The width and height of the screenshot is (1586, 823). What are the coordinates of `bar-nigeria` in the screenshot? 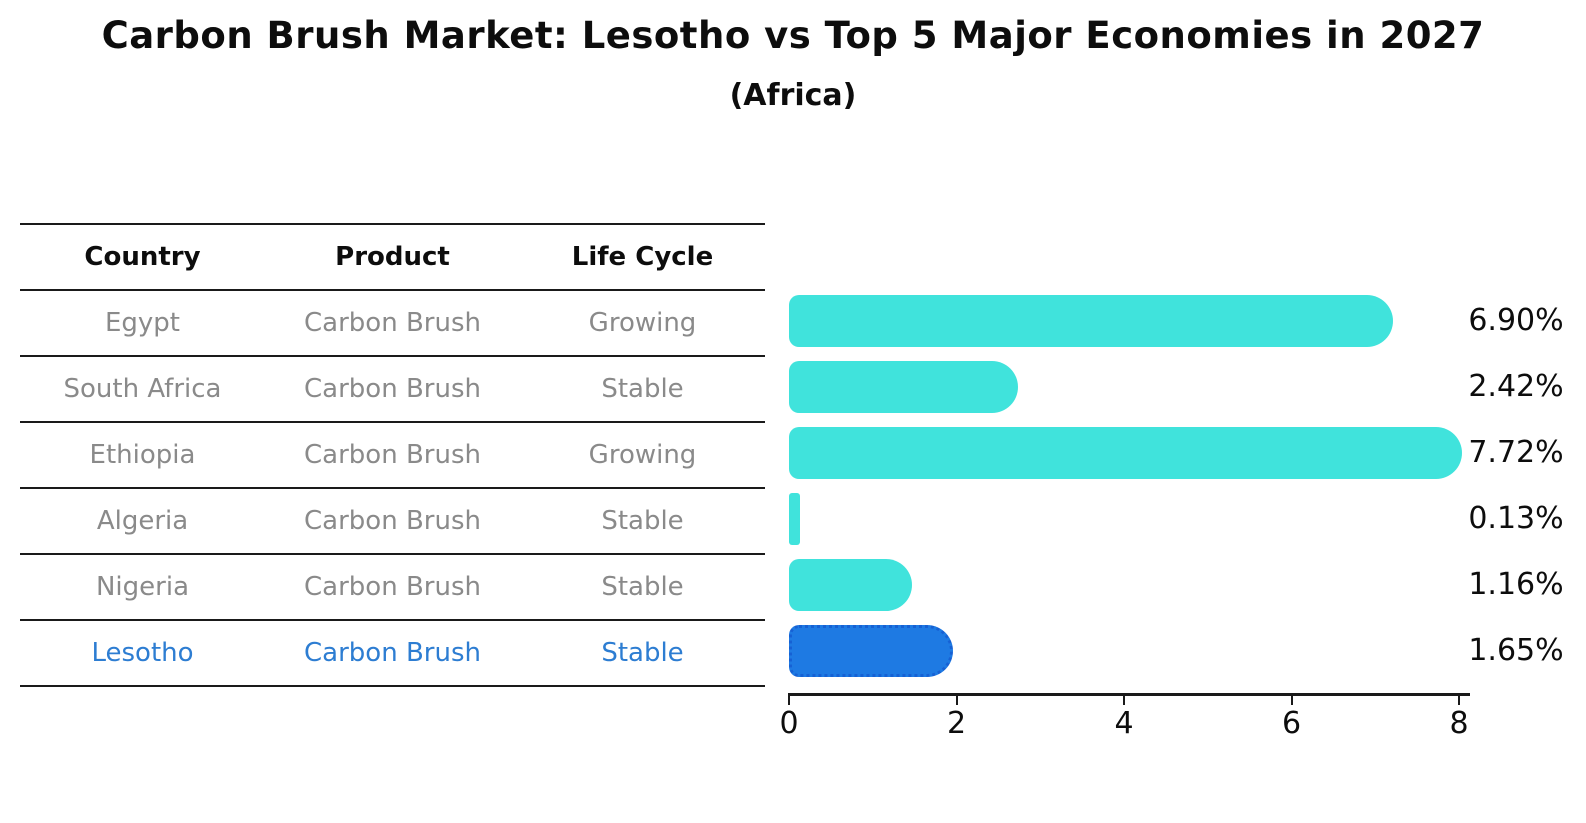 It's located at (851, 585).